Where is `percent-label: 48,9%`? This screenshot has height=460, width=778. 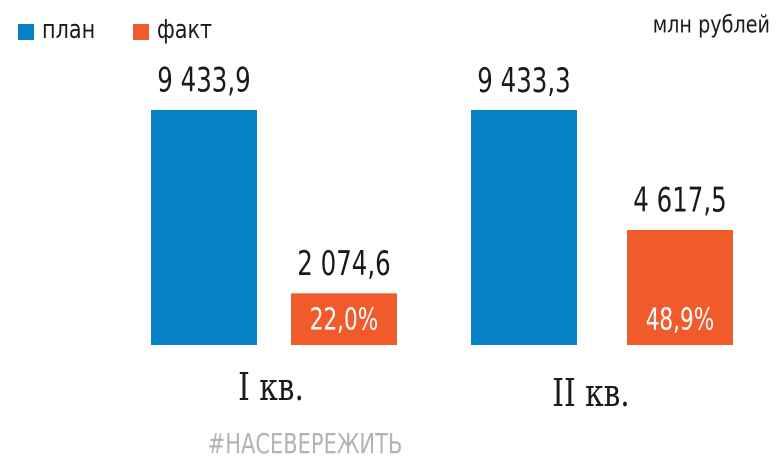
percent-label: 48,9% is located at coordinates (680, 320).